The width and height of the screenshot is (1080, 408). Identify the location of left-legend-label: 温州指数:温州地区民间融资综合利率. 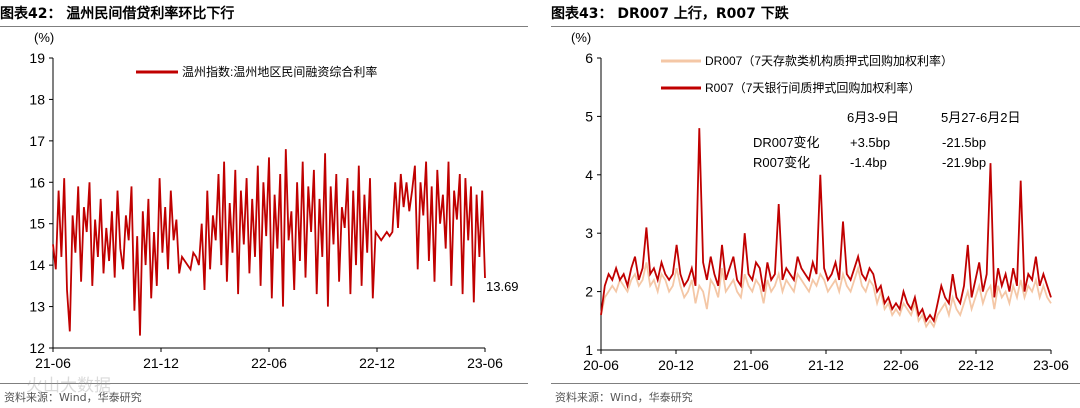
(279, 71).